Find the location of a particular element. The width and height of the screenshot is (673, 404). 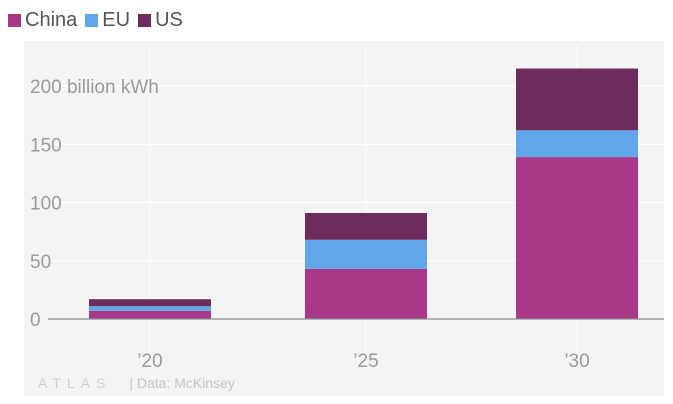

y-tick-label-2: 100 is located at coordinates (46, 204).